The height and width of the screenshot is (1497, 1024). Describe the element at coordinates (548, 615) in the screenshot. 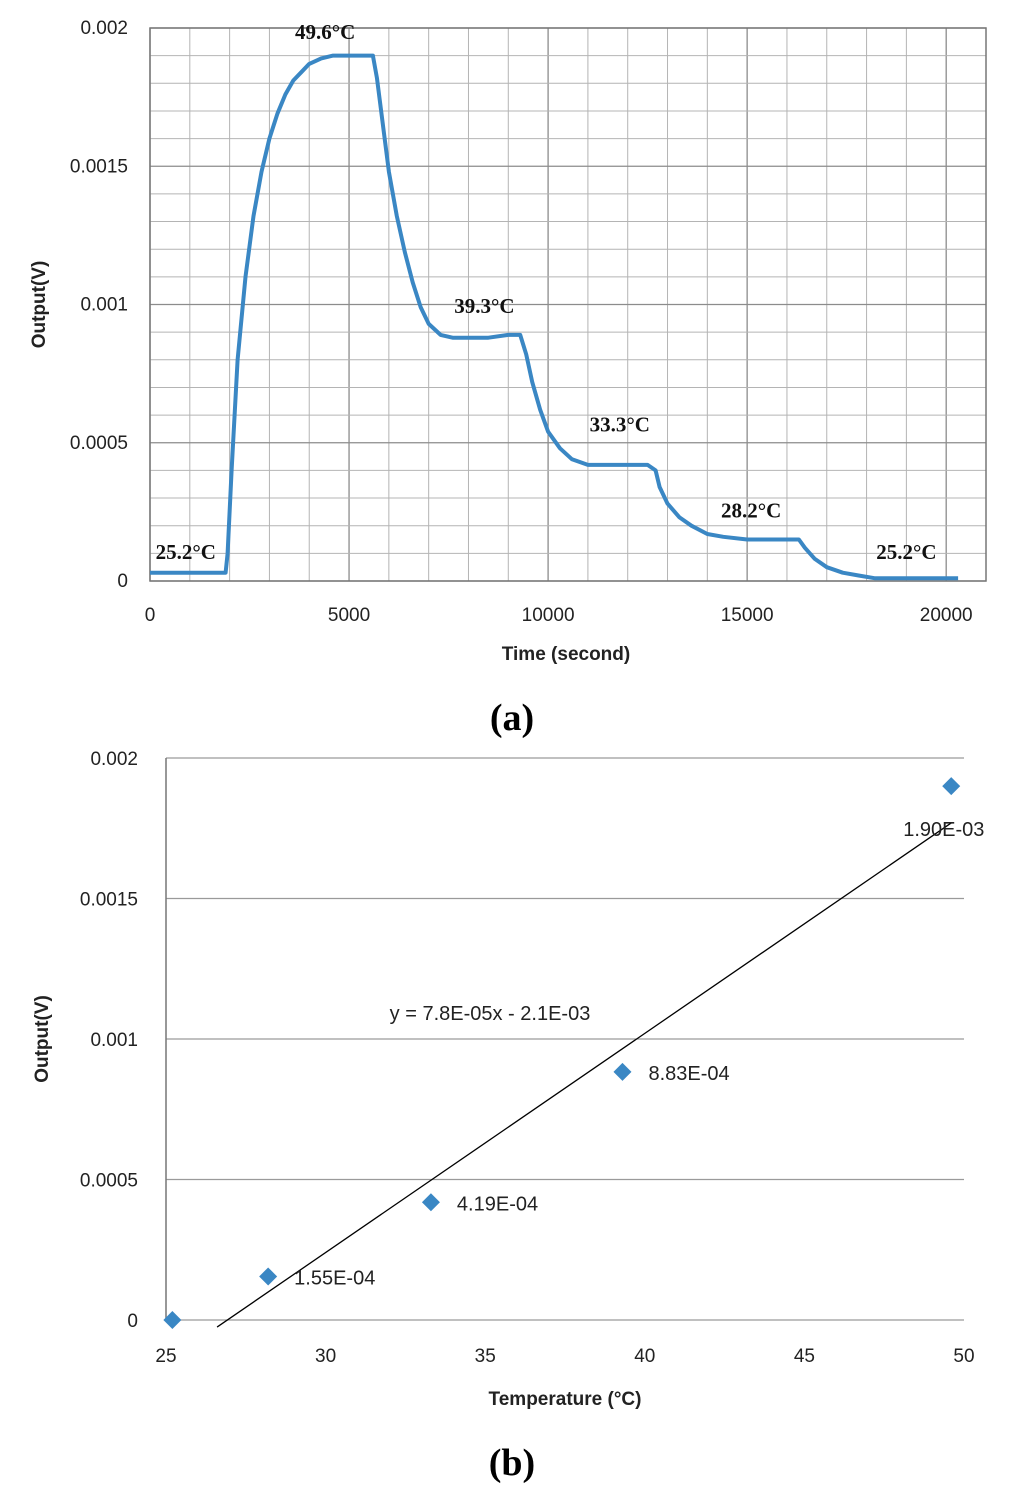

I see `x-tick-label: 10000` at that location.